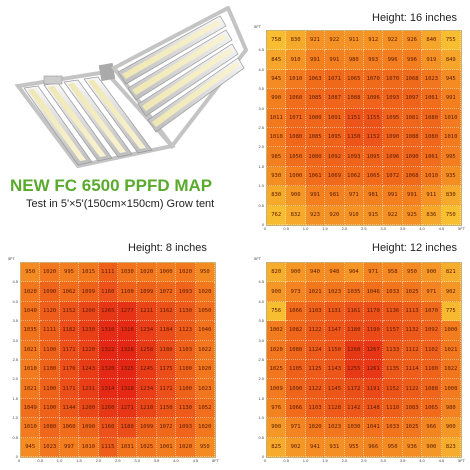  Describe the element at coordinates (261, 127) in the screenshot. I see `y-tick-label: 2.5` at that location.